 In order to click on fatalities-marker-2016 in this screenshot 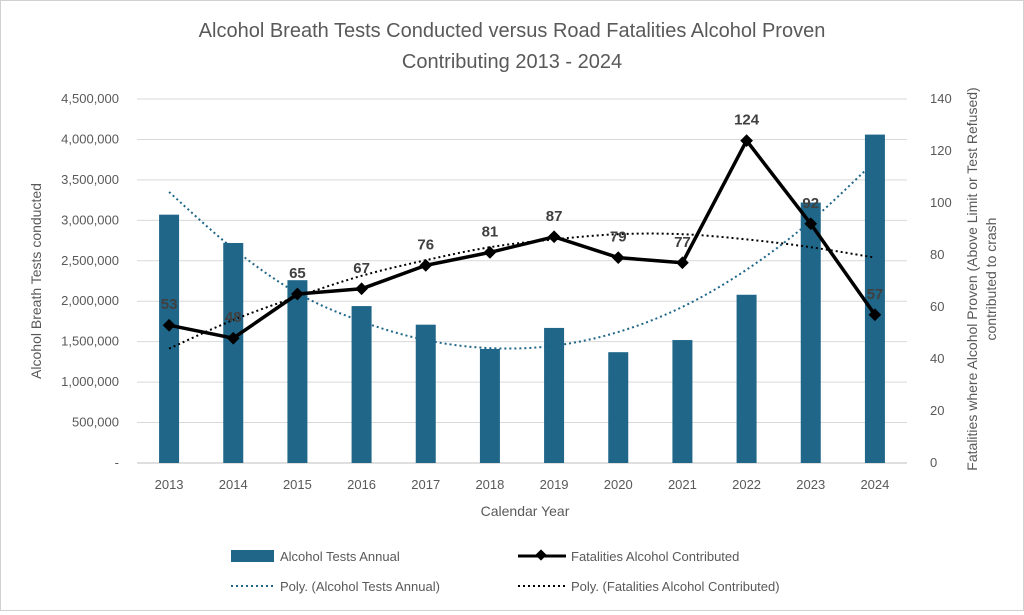, I will do `click(361, 289)`.